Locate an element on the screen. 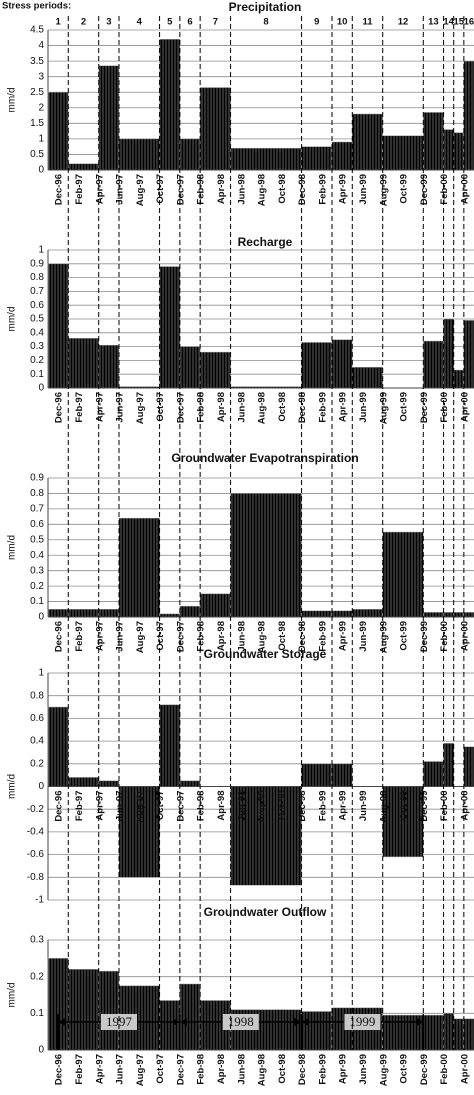  x-tick-label: Feb-00 is located at coordinates (444, 407).